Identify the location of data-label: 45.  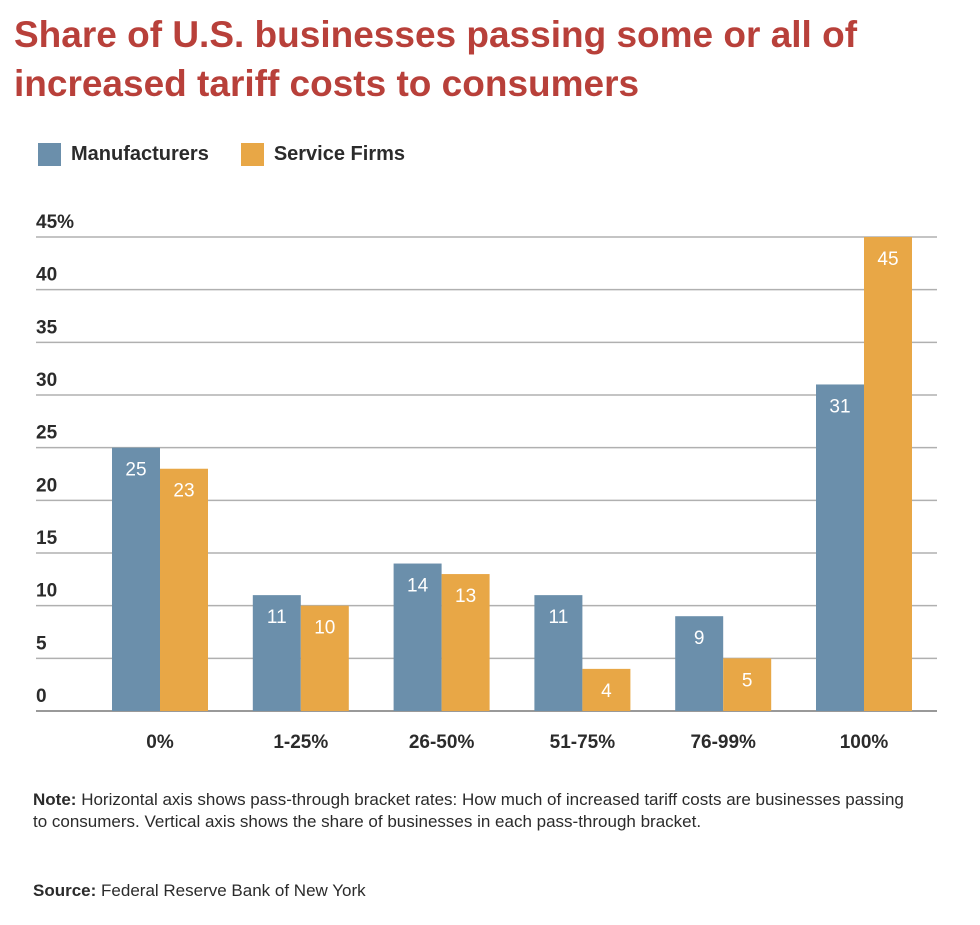
(887, 259).